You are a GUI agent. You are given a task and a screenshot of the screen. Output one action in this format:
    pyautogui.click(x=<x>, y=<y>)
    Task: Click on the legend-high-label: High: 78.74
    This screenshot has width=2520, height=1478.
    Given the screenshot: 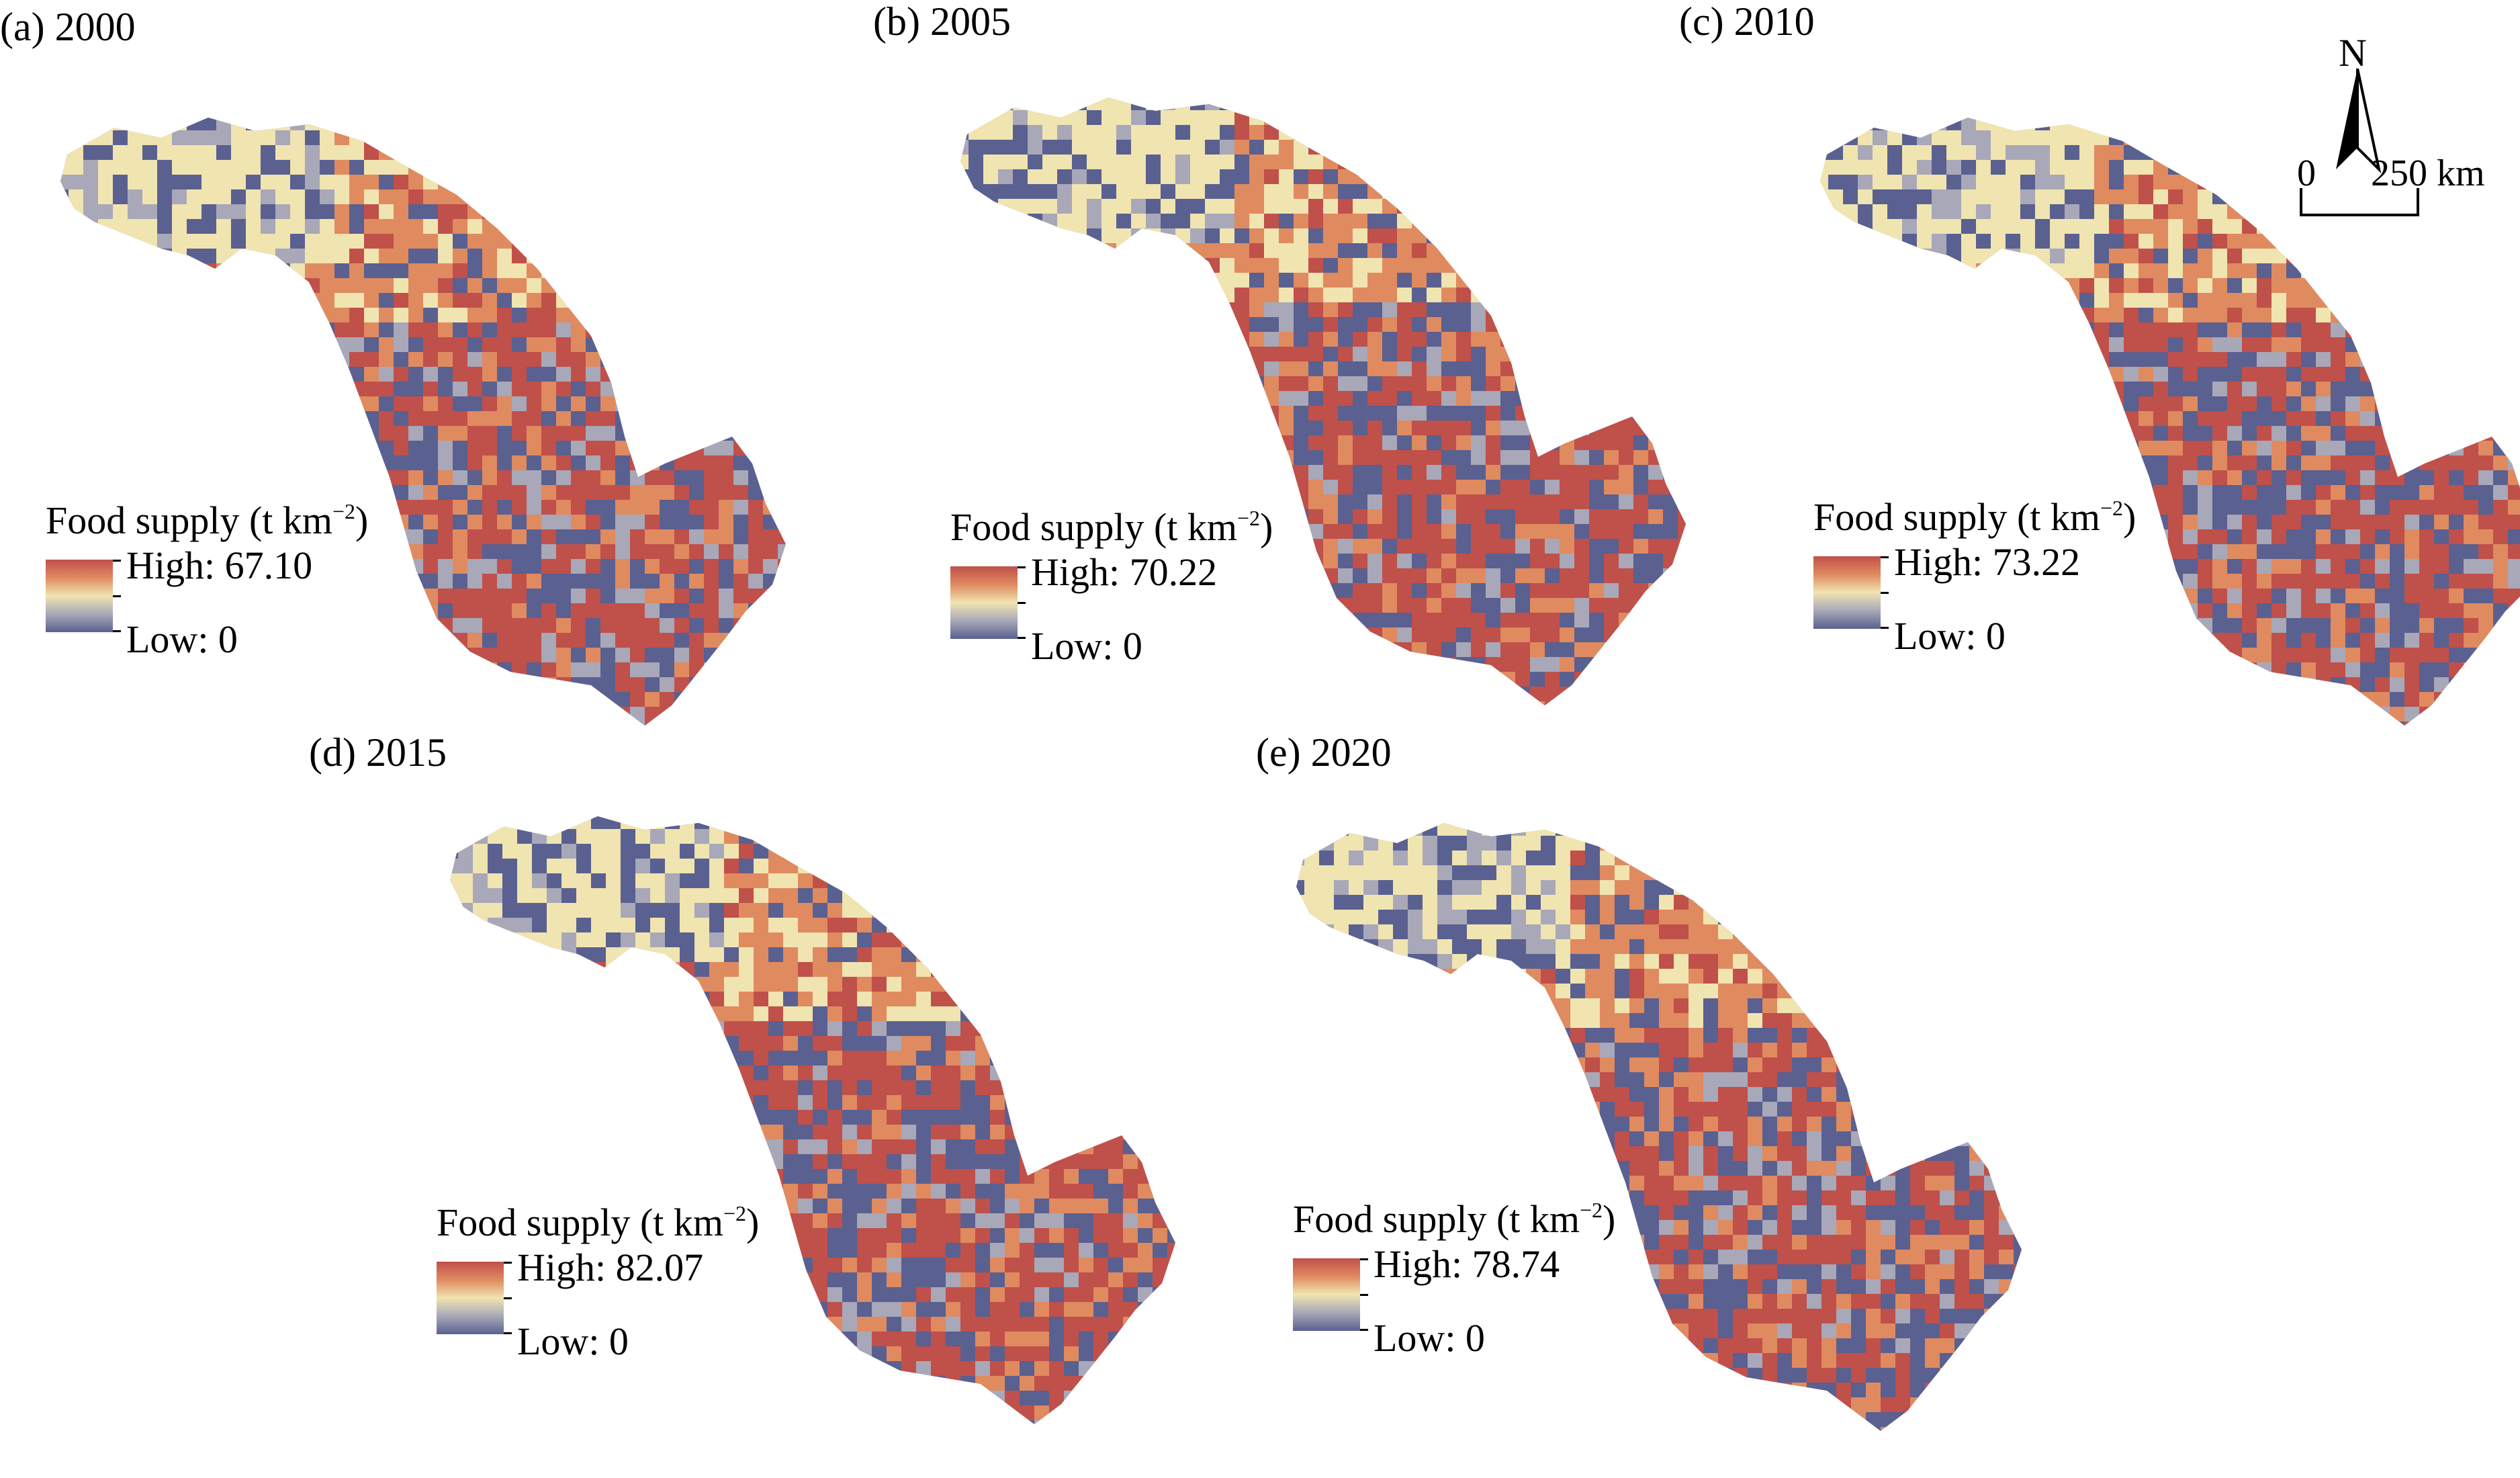 What is the action you would take?
    pyautogui.click(x=1467, y=1264)
    